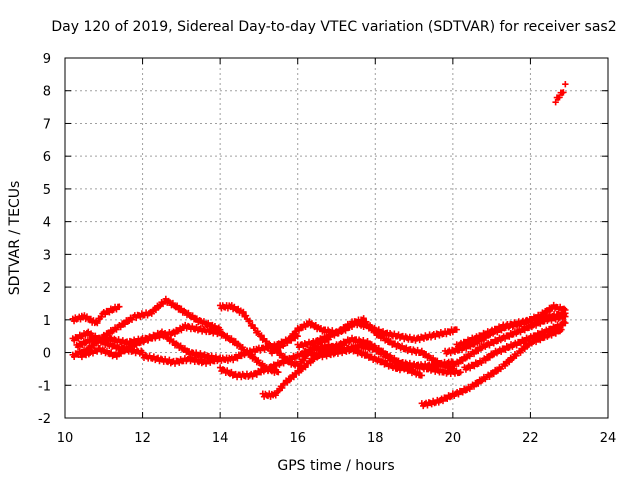  I want to click on y-tick-label: 8, so click(47, 92).